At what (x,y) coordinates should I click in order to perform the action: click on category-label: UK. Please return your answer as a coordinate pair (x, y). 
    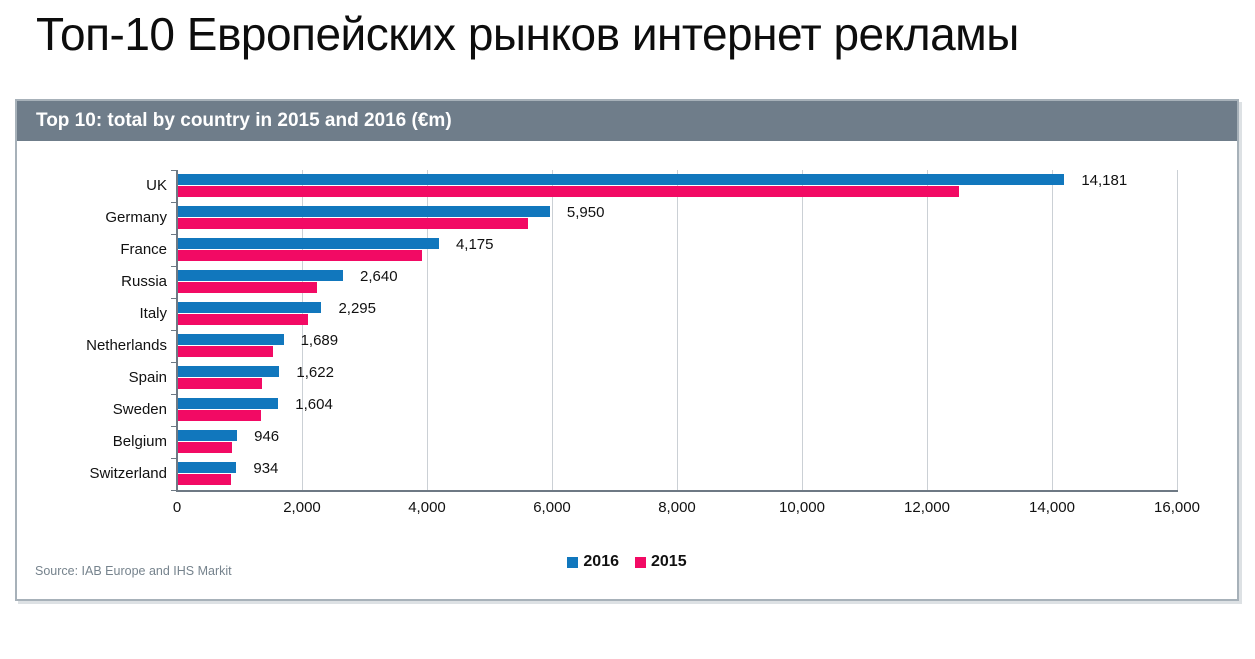
    Looking at the image, I should click on (156, 185).